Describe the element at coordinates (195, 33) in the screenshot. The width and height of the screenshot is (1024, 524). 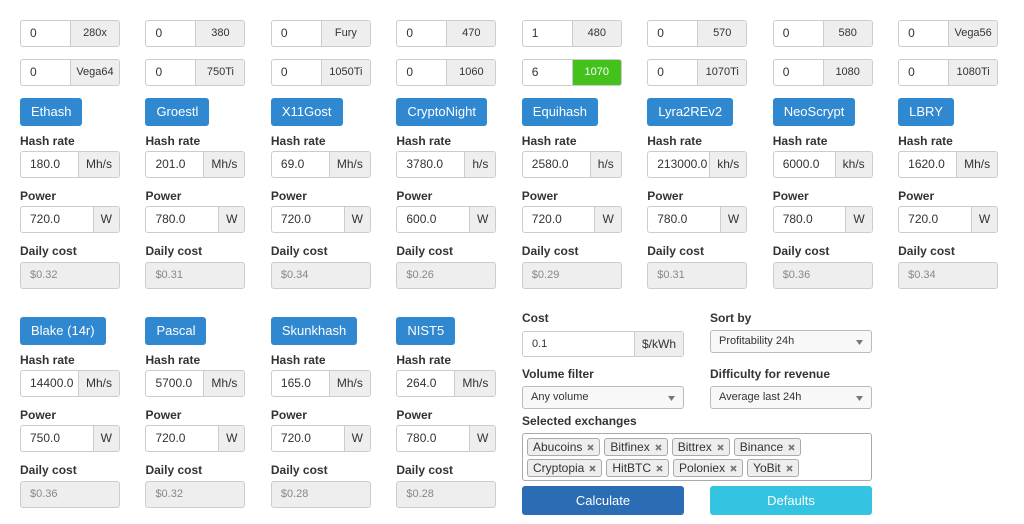
I see `gpu-input: 0 380` at that location.